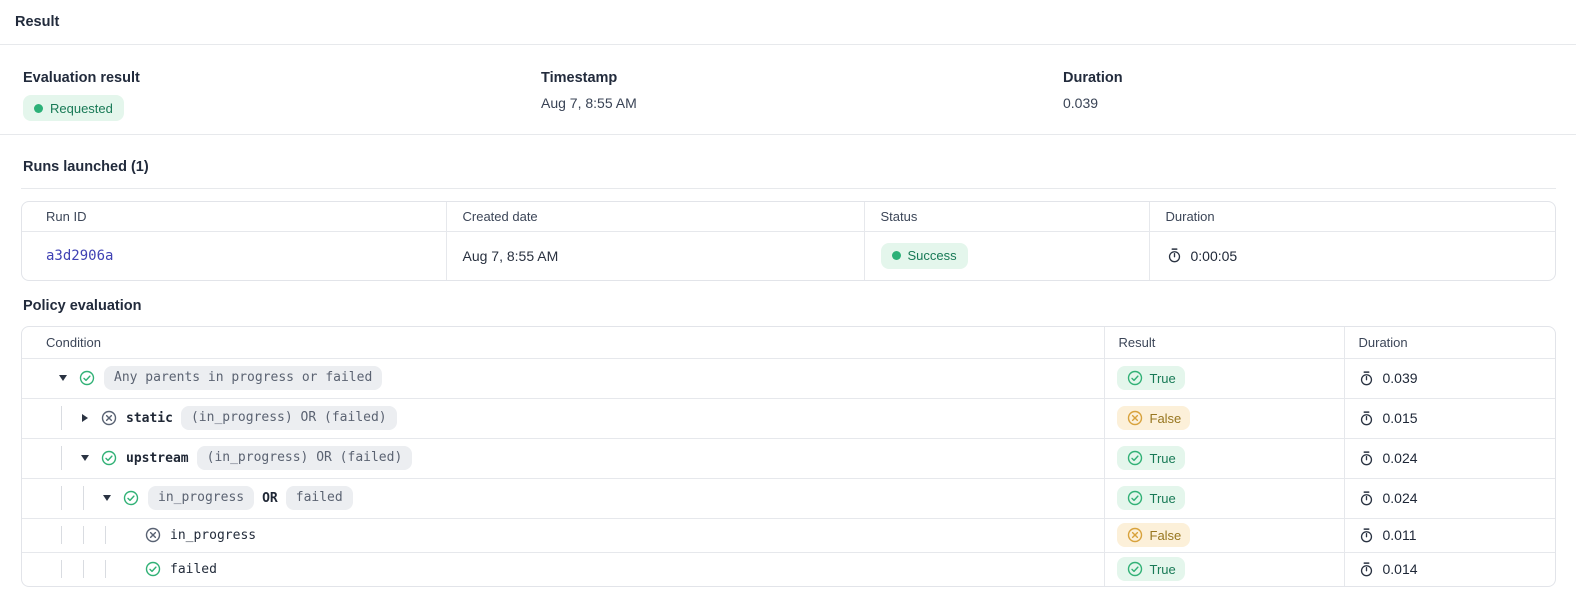  Describe the element at coordinates (193, 569) in the screenshot. I see `condition-label: failed` at that location.